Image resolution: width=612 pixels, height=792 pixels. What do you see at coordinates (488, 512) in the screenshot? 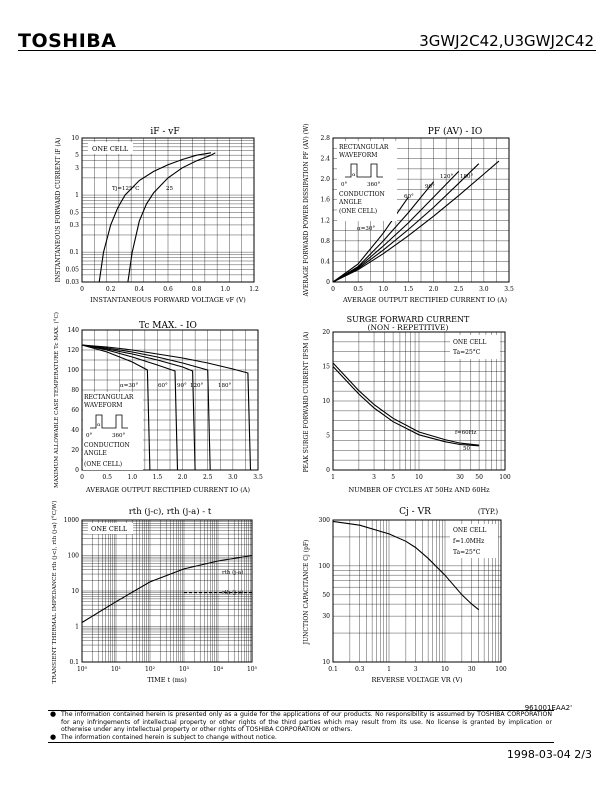
I see `chart-subtitle: (TYP.)` at bounding box center [488, 512].